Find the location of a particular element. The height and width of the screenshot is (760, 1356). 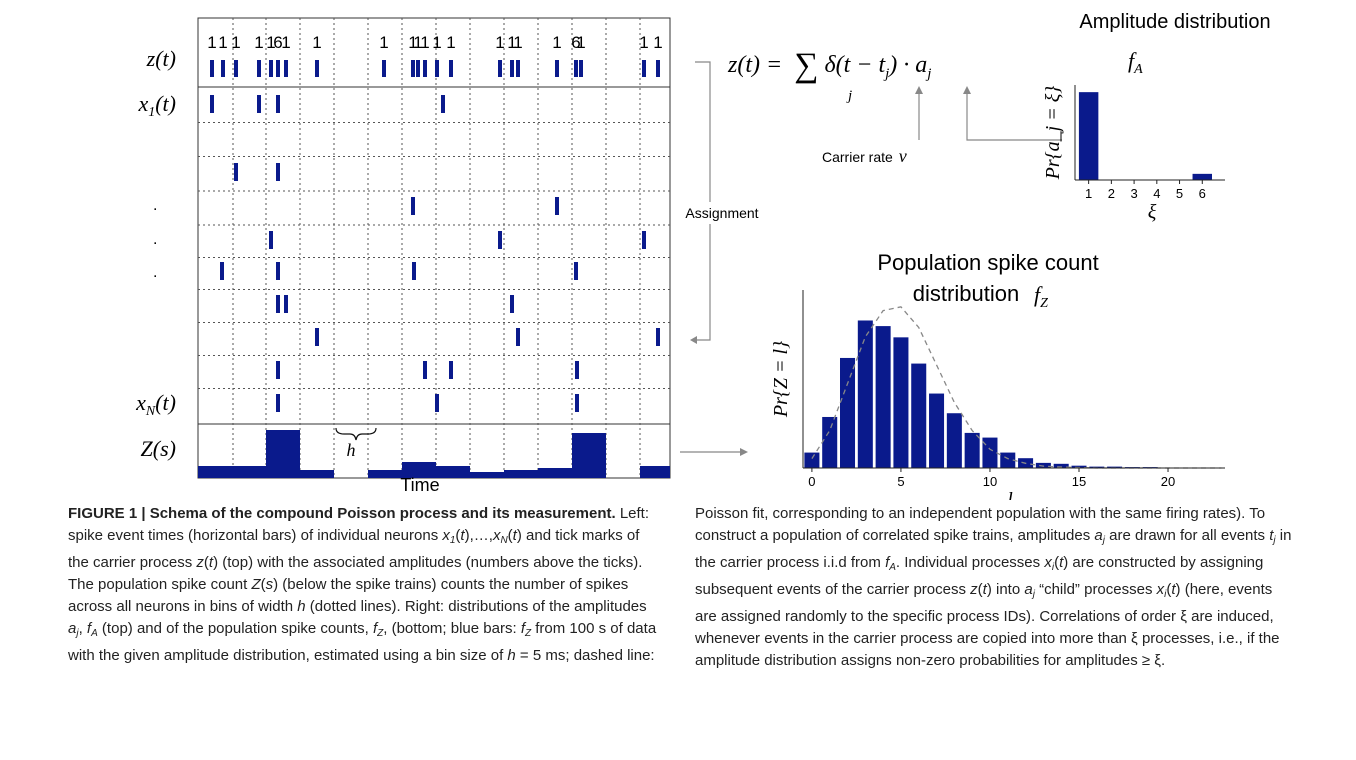

sub-base: f is located at coordinates (1038, 294).